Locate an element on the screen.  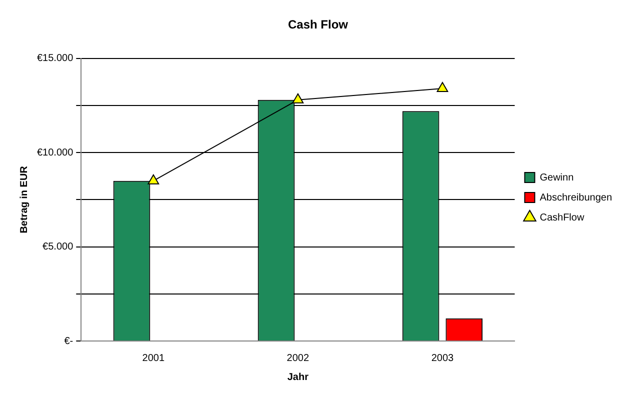
x-tick-label: 2002 is located at coordinates (298, 358).